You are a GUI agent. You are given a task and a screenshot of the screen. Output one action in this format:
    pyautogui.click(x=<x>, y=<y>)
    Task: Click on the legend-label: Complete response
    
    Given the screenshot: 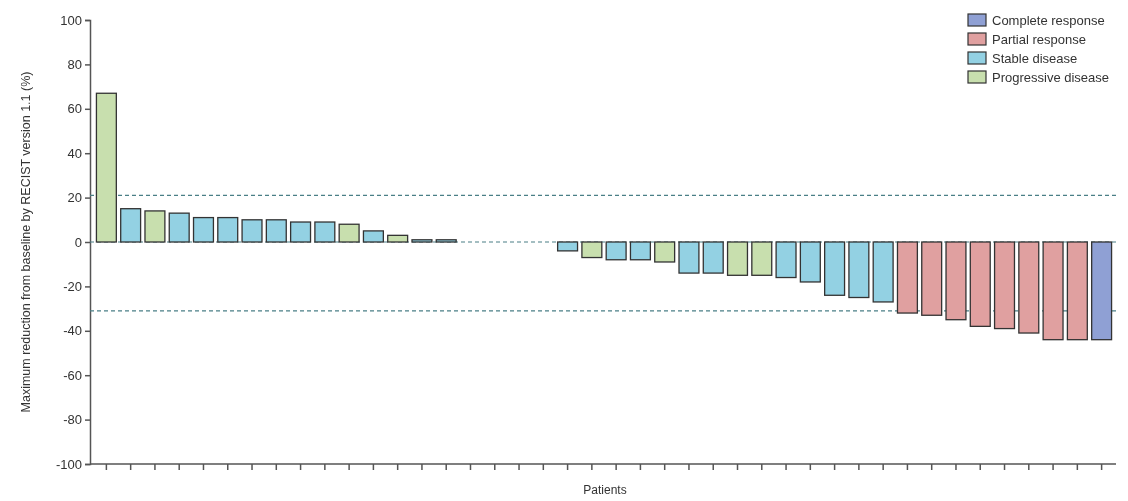 What is the action you would take?
    pyautogui.click(x=1048, y=20)
    